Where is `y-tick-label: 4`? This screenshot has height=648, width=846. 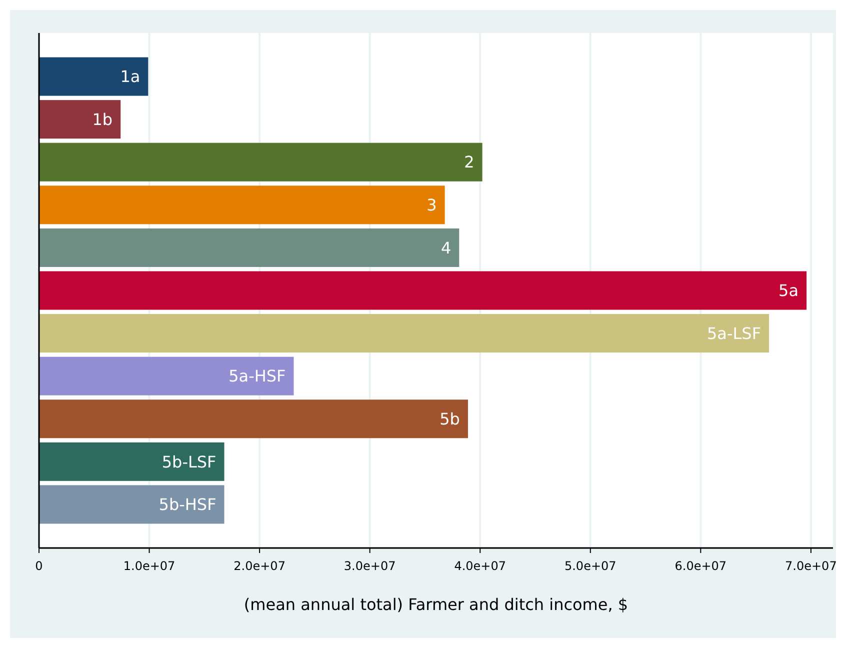
y-tick-label: 4 is located at coordinates (446, 248).